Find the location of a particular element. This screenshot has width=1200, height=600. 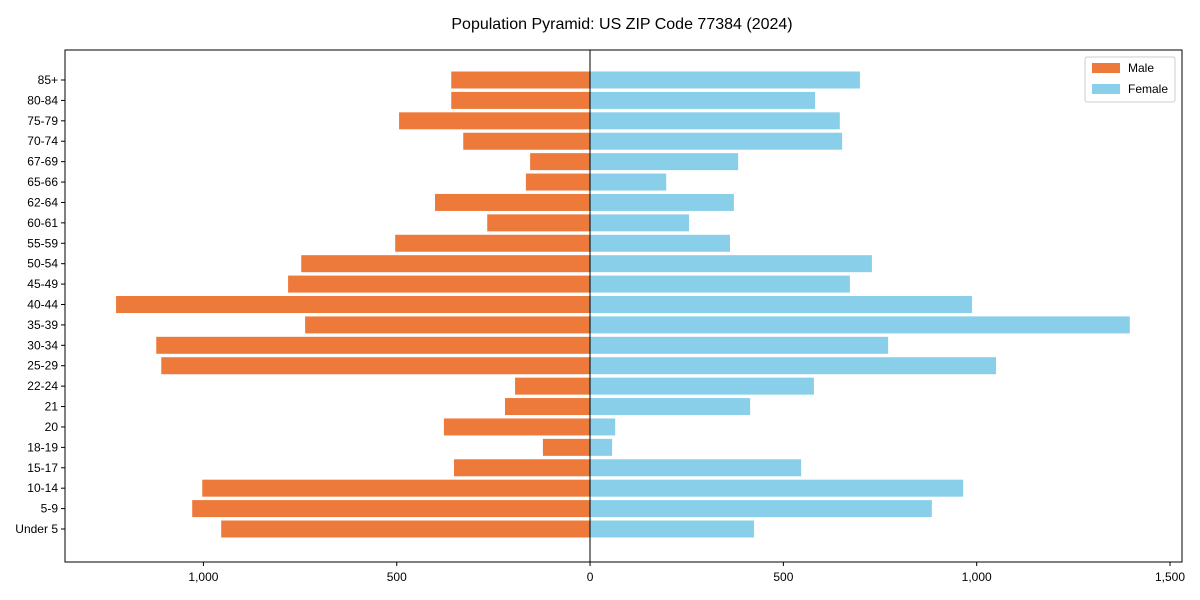

legend: Male Female is located at coordinates (1130, 79).